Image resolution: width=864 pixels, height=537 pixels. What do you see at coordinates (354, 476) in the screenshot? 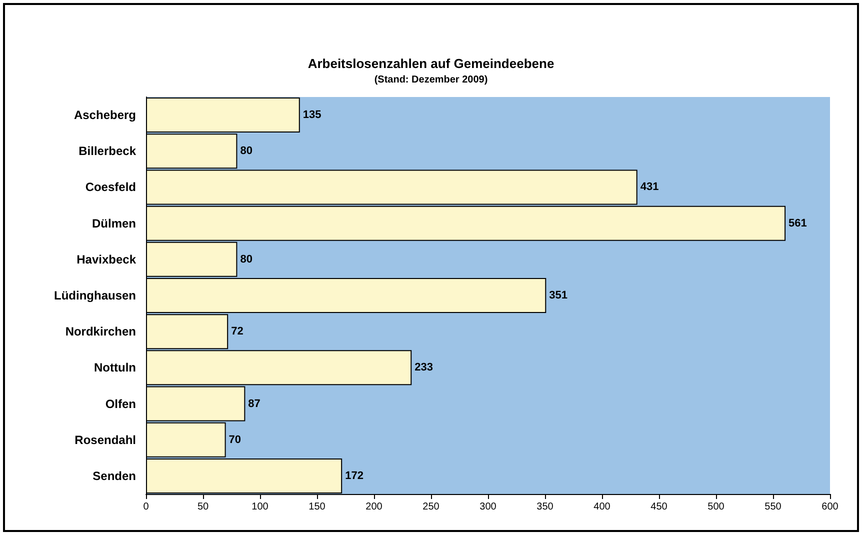
I see `data-label: 172` at bounding box center [354, 476].